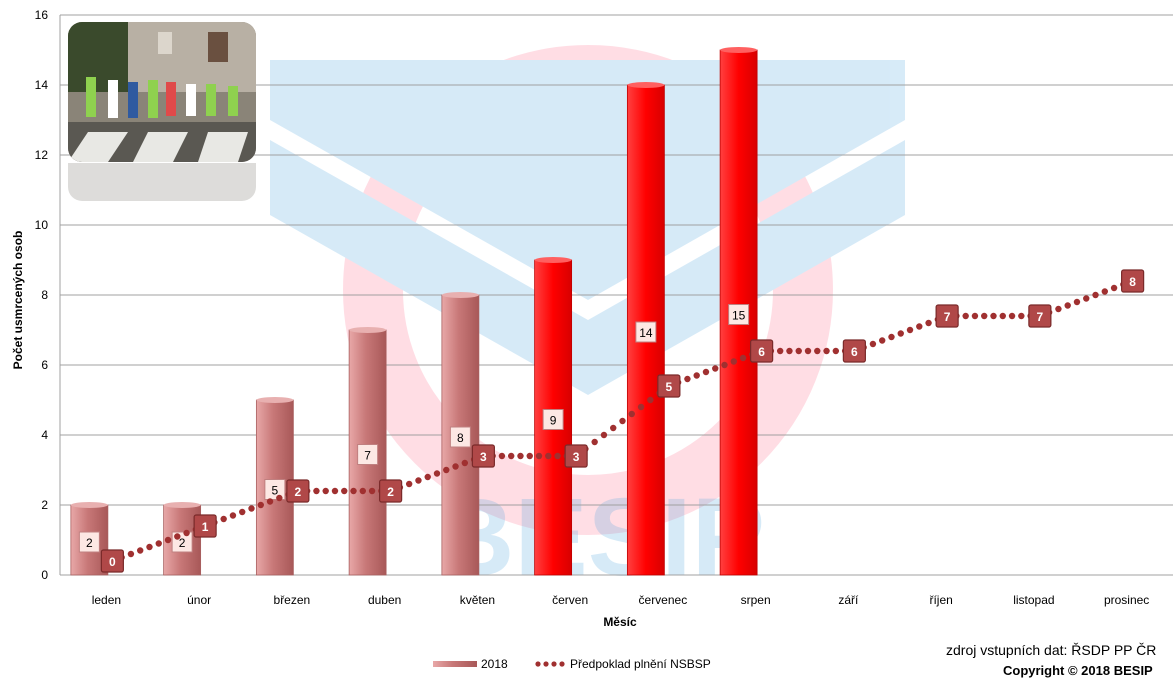  I want to click on y-tick-label: 10, so click(42, 225).